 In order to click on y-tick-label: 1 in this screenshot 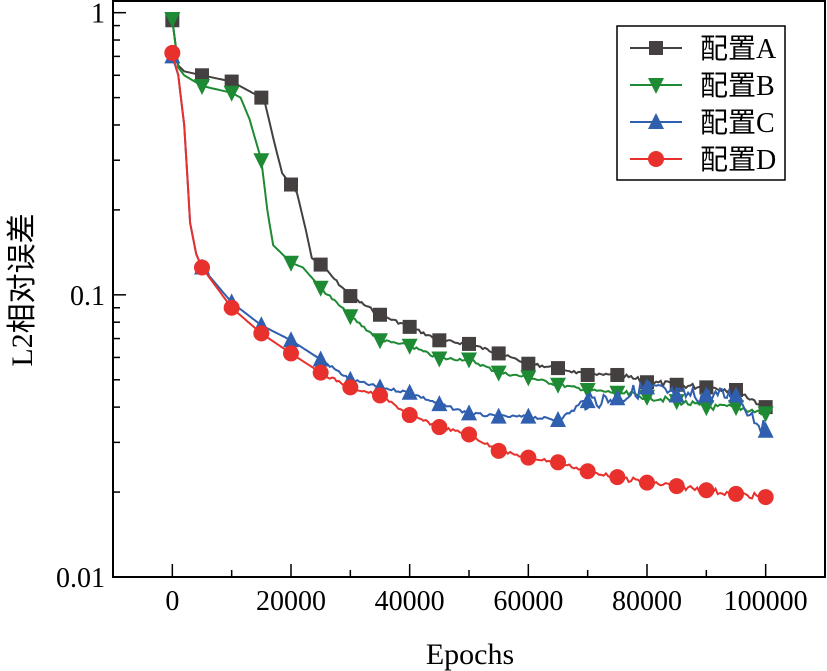, I will do `click(98, 15)`.